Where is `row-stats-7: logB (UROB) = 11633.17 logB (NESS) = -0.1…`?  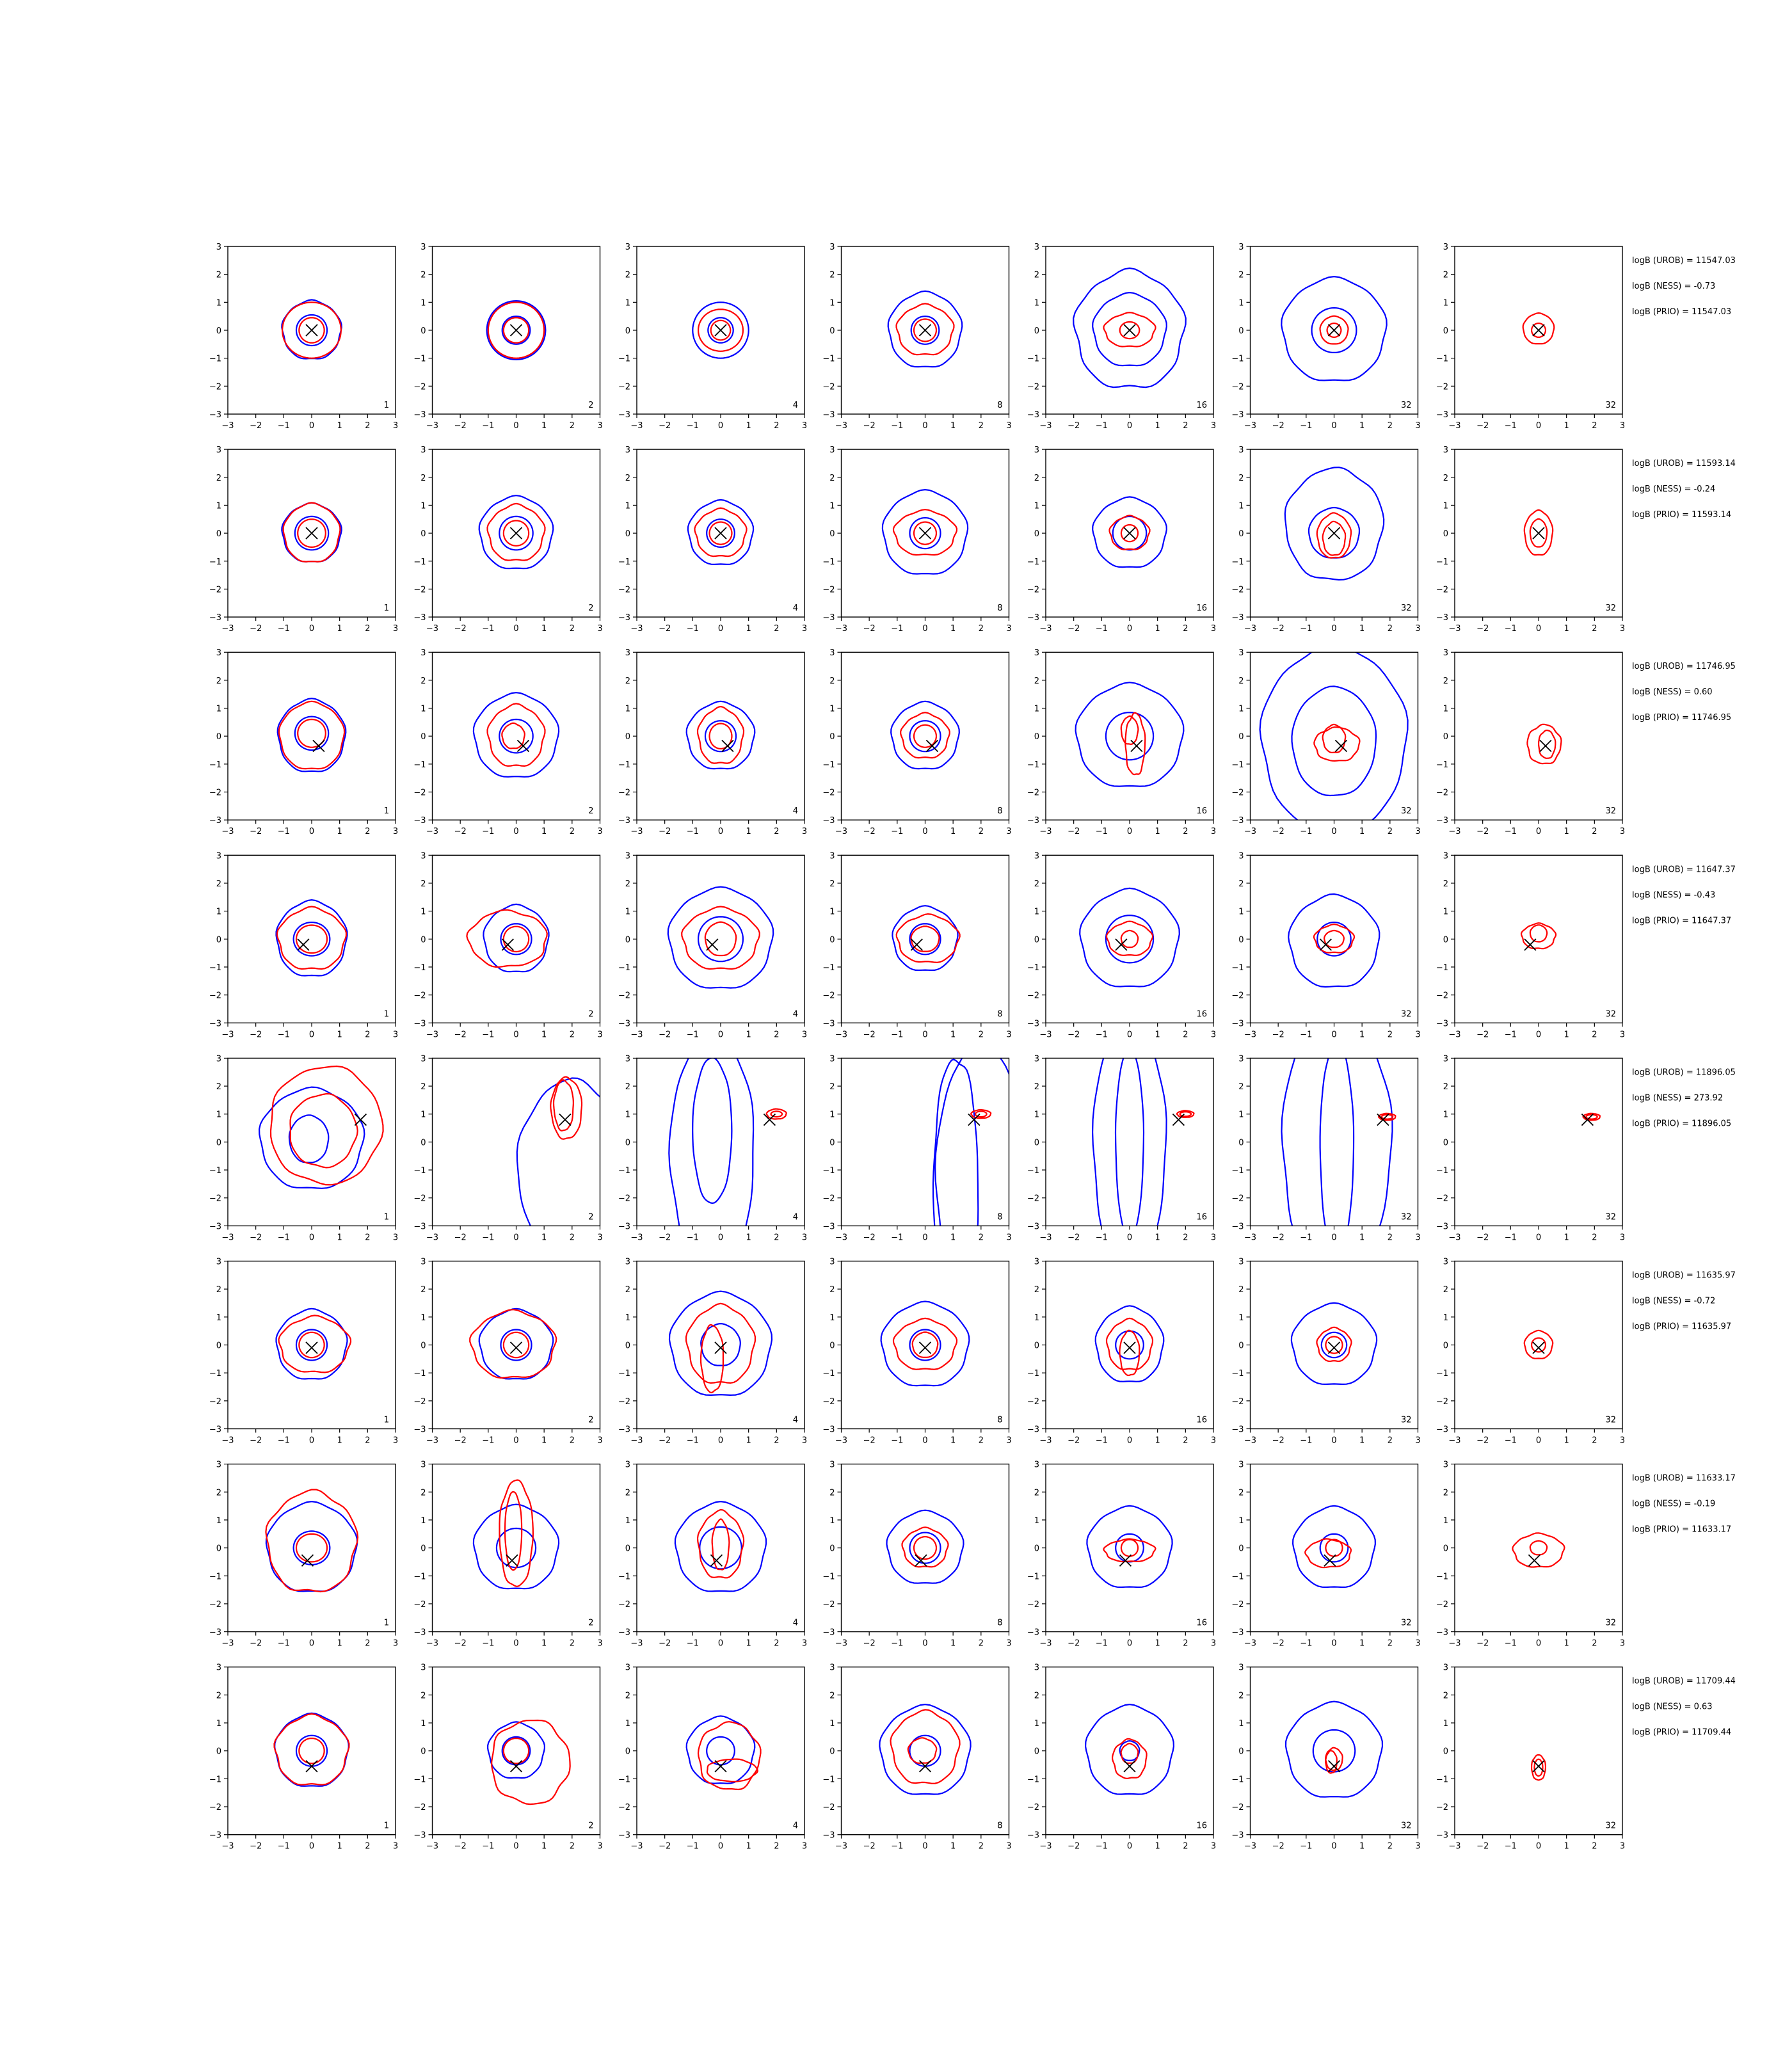
row-stats-7: logB (UROB) = 11633.17 logB (NESS) = -0.1… is located at coordinates (1684, 1504).